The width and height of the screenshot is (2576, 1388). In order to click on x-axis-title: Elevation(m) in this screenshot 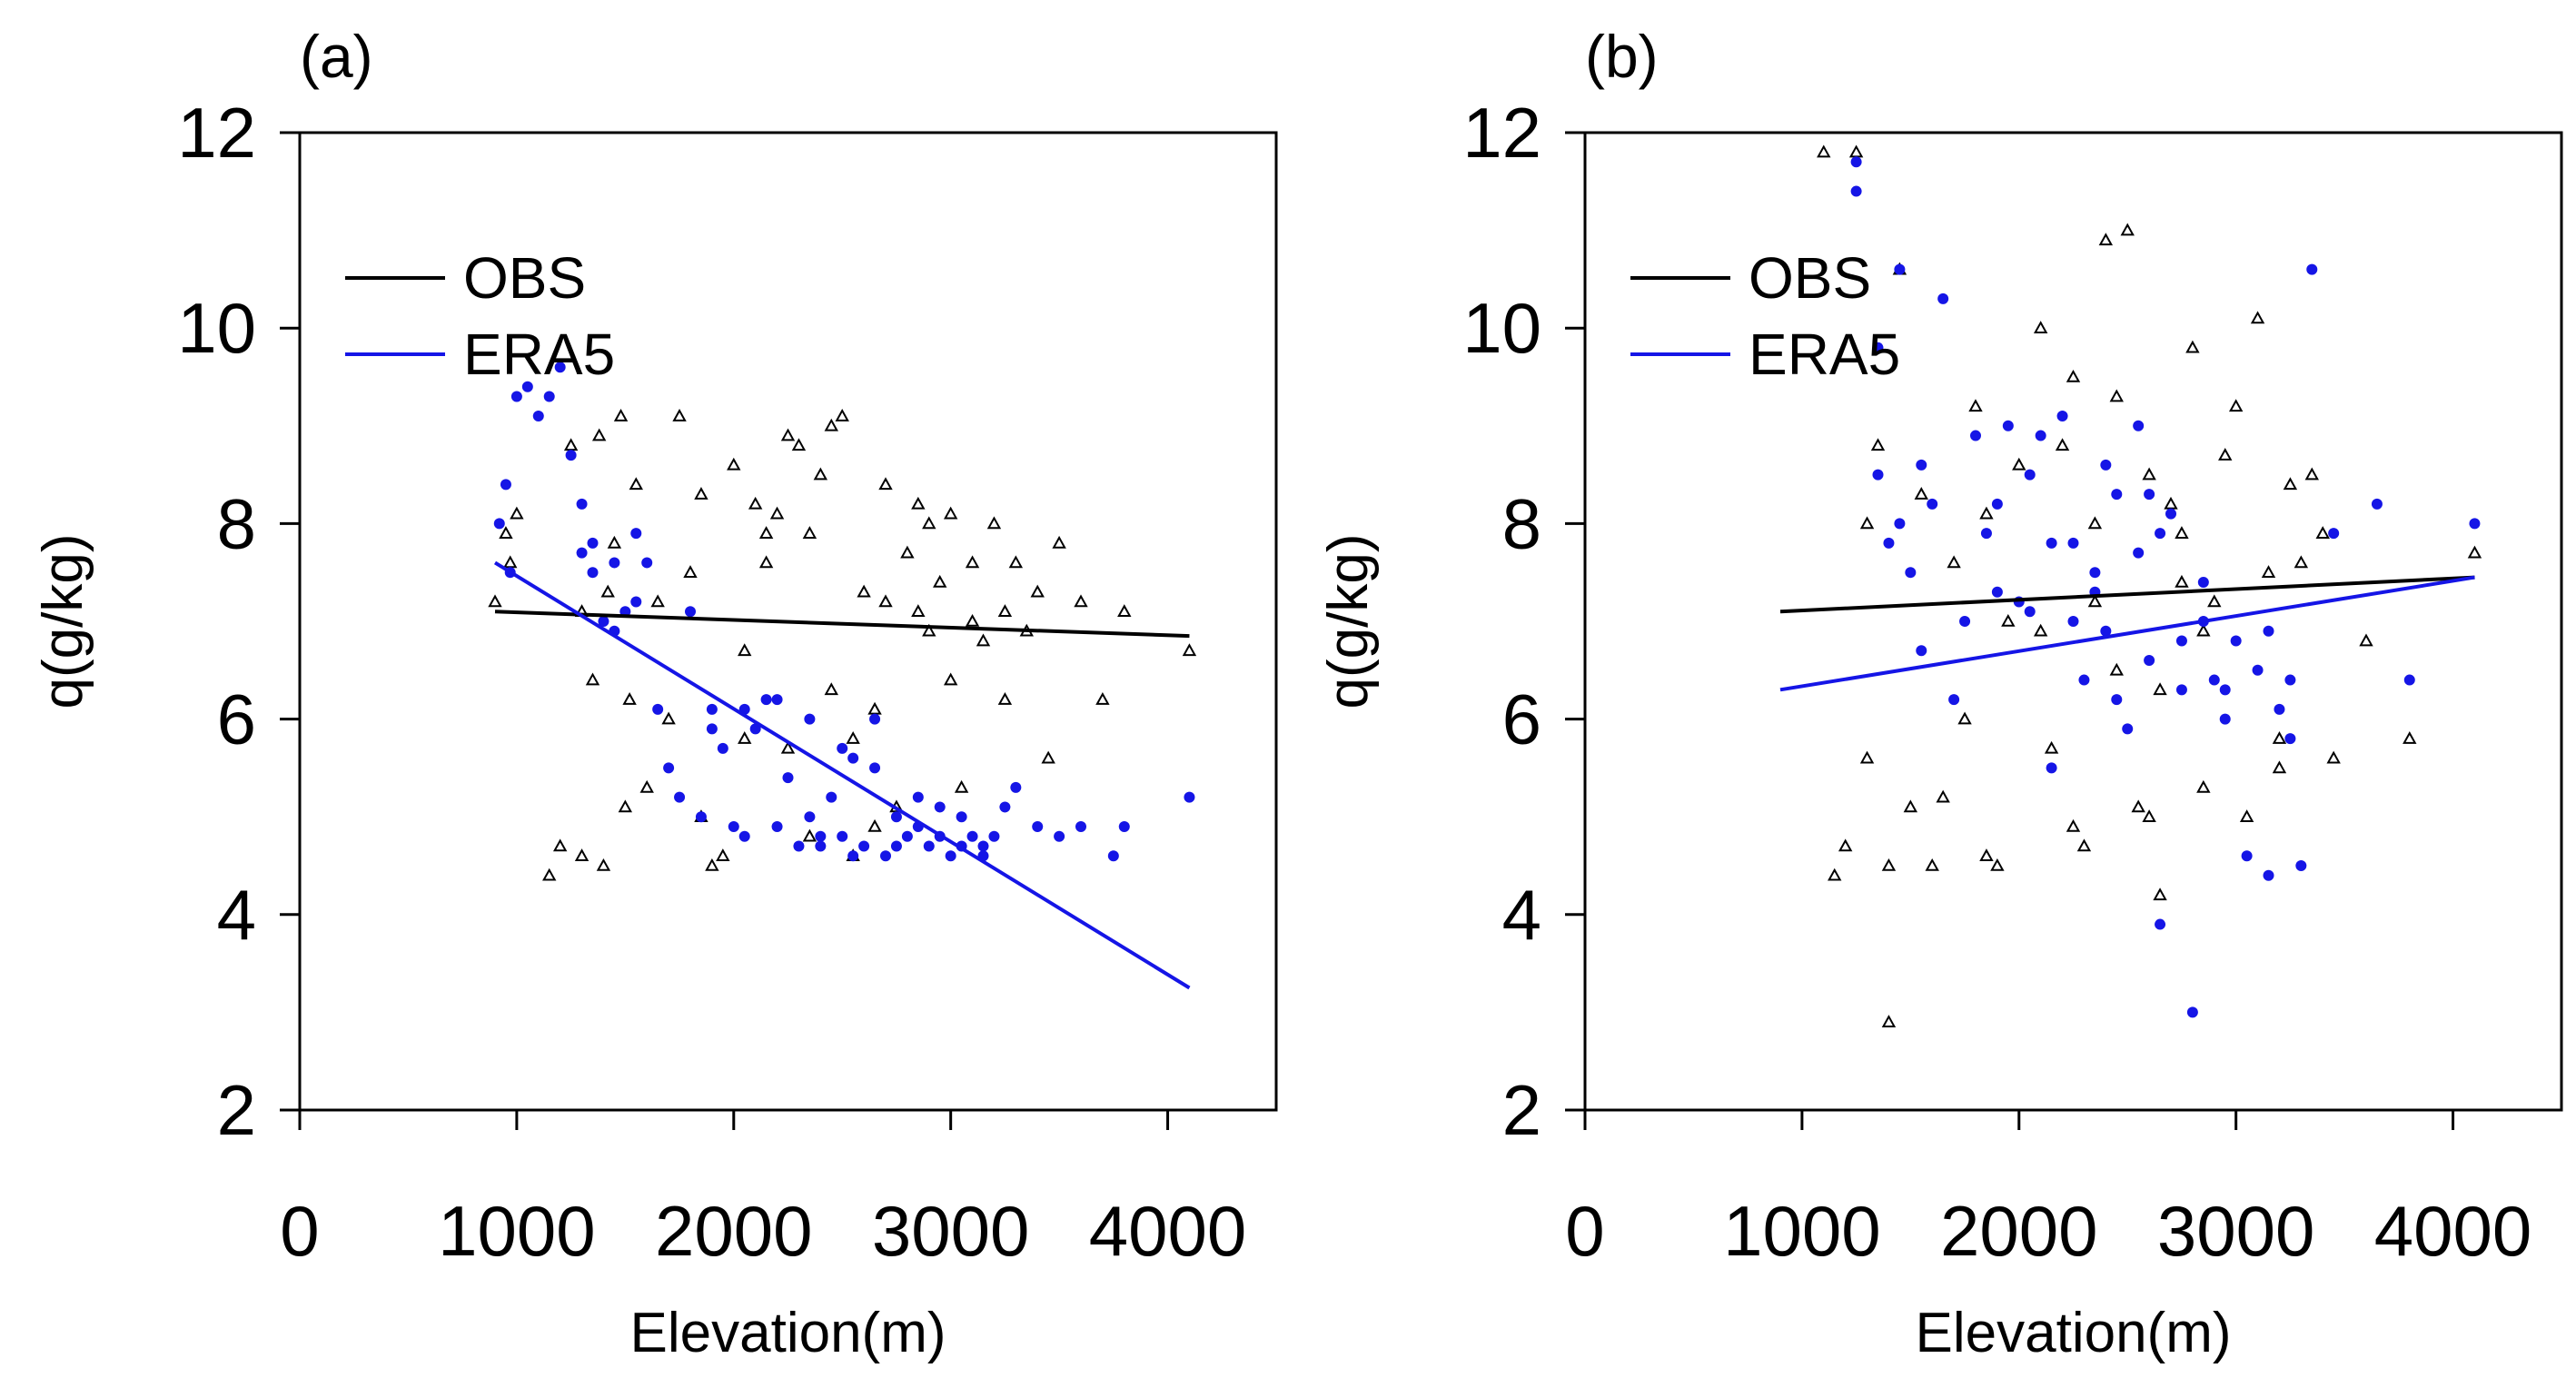, I will do `click(2074, 1333)`.